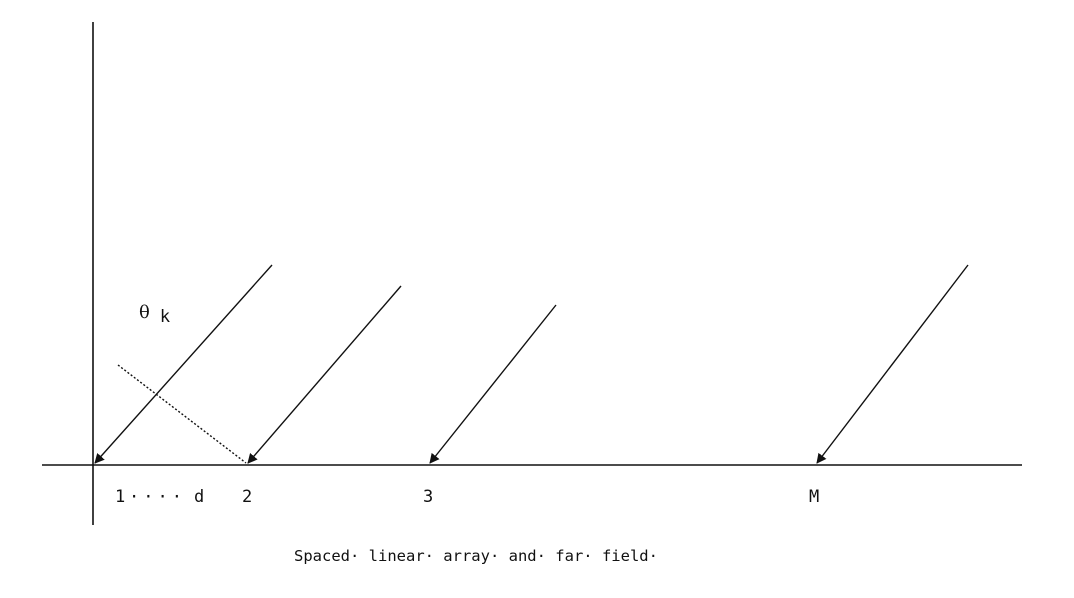  I want to click on element-label-m: M, so click(814, 497).